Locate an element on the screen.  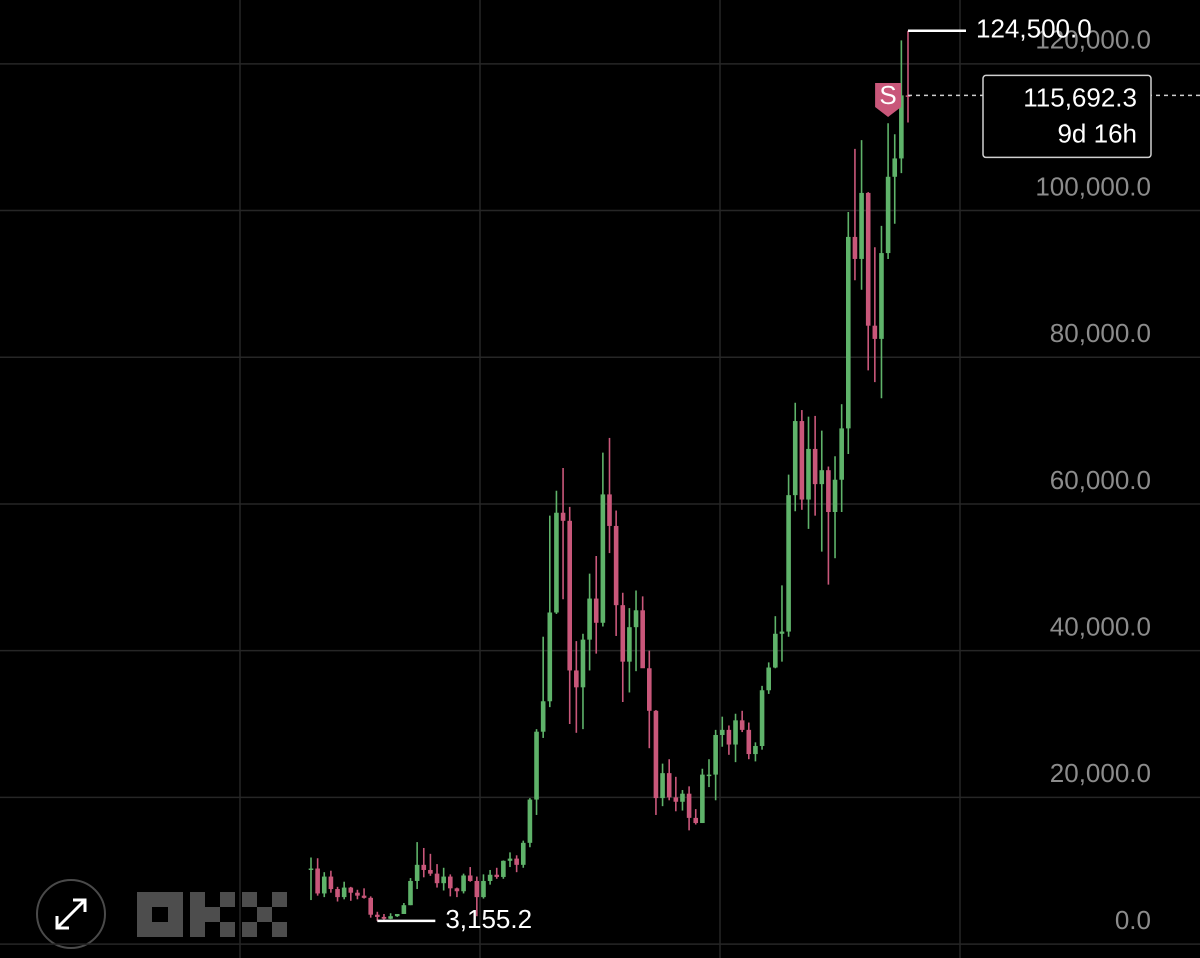
y-tick-label: 0.0 is located at coordinates (1133, 920).